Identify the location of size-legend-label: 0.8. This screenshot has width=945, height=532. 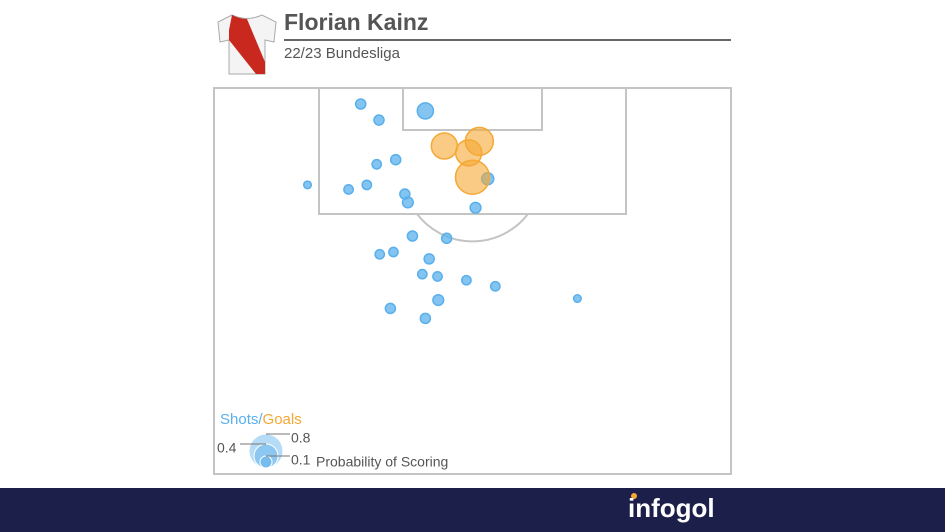
(301, 438).